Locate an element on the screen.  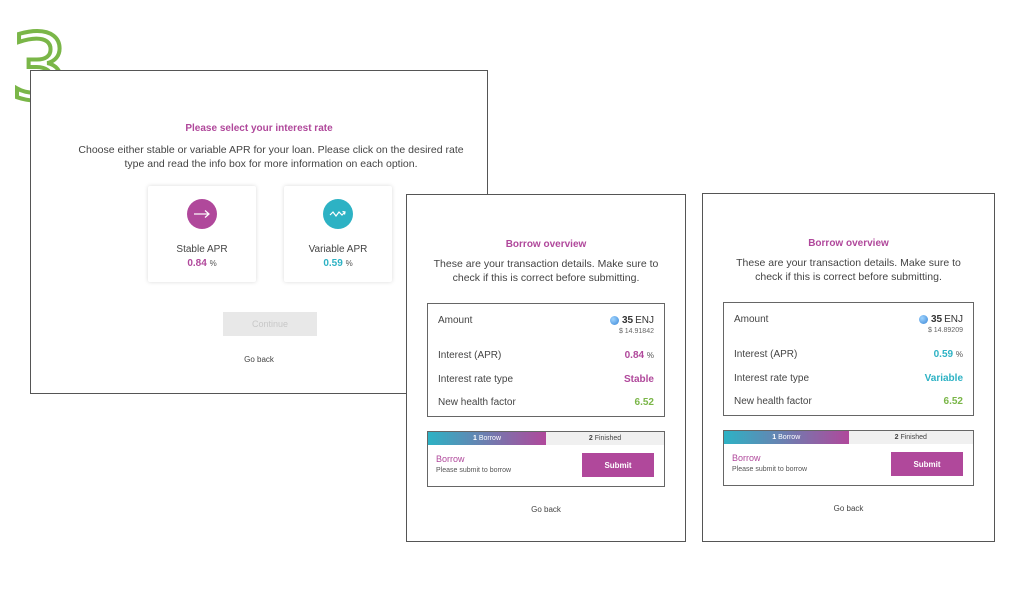
select-rate-title: Please select your interest rate is located at coordinates (259, 128).